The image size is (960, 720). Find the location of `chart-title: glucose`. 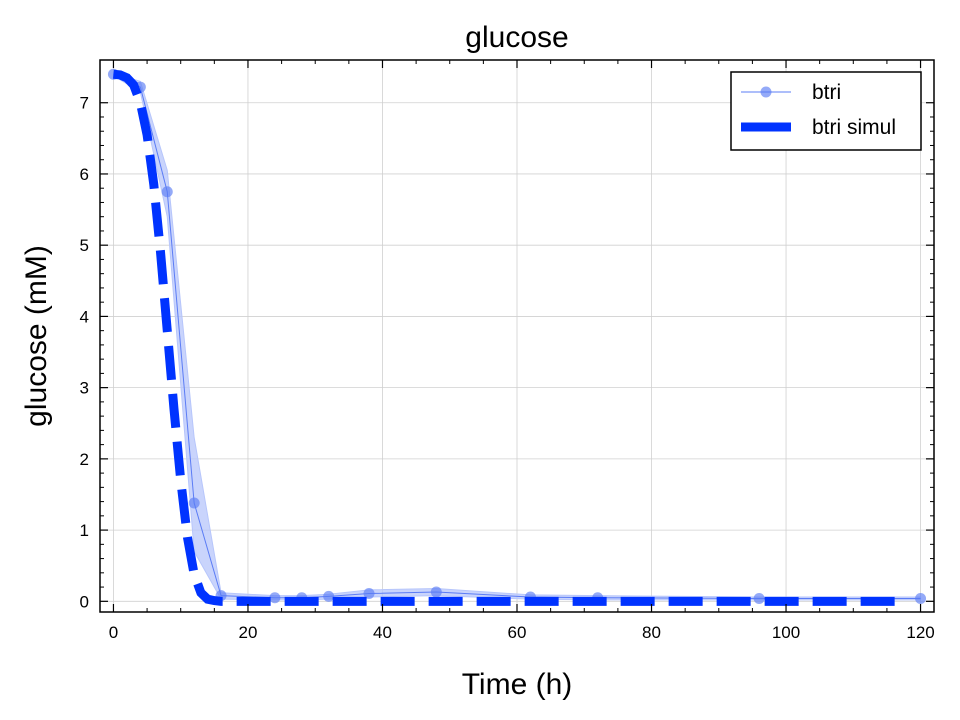

chart-title: glucose is located at coordinates (516, 37).